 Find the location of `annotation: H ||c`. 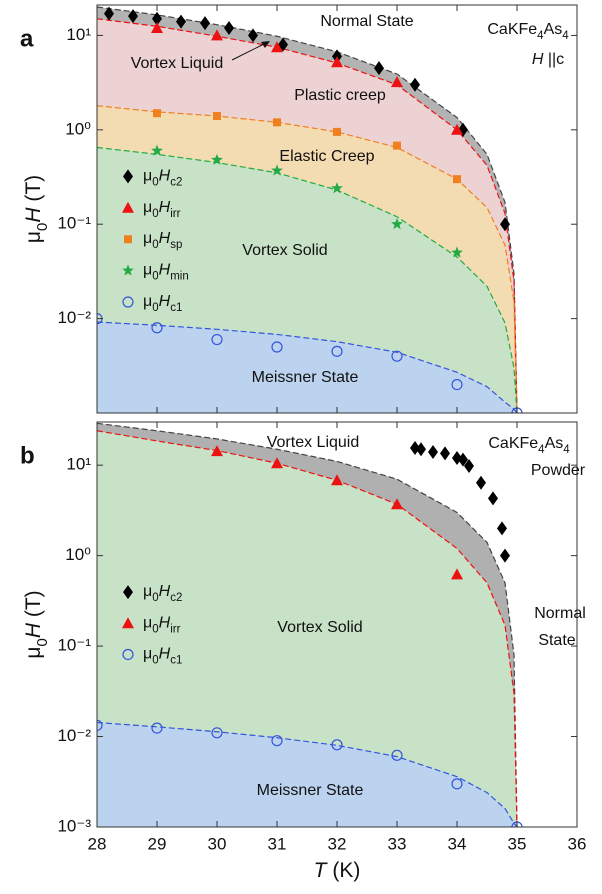

annotation: H ||c is located at coordinates (548, 59).